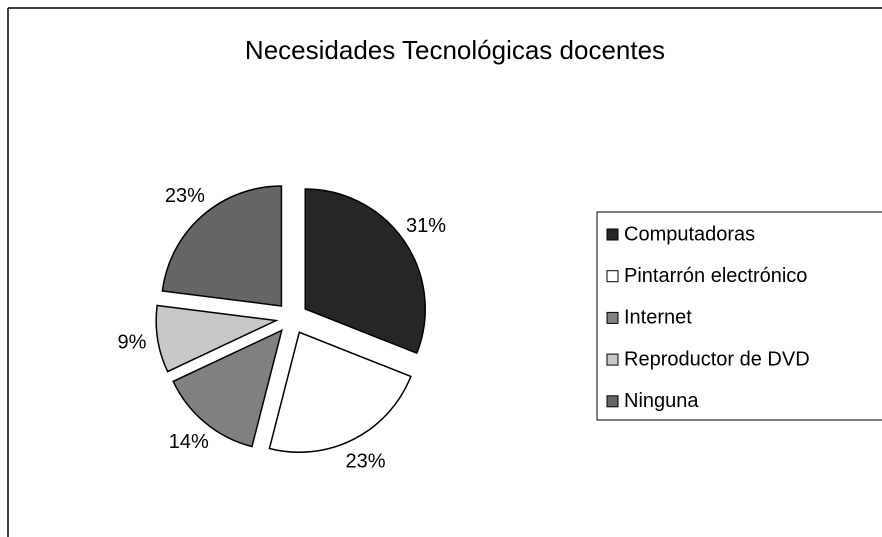 The image size is (882, 537). What do you see at coordinates (426, 226) in the screenshot?
I see `data-label: 31%` at bounding box center [426, 226].